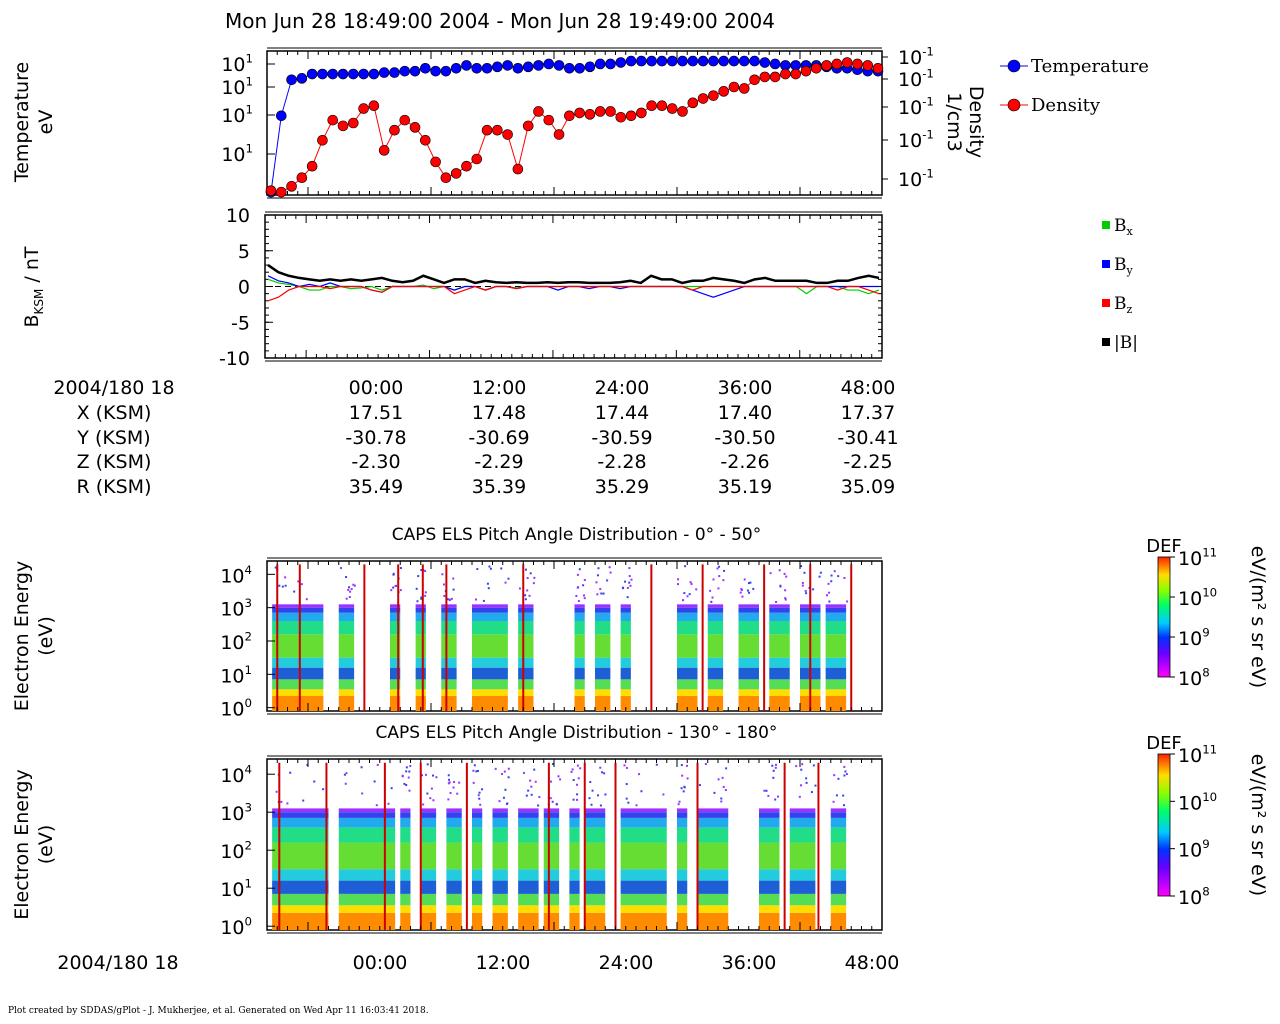 This screenshot has height=1024, width=1280. What do you see at coordinates (1106, 225) in the screenshot?
I see `mag-legend-swatch` at bounding box center [1106, 225].